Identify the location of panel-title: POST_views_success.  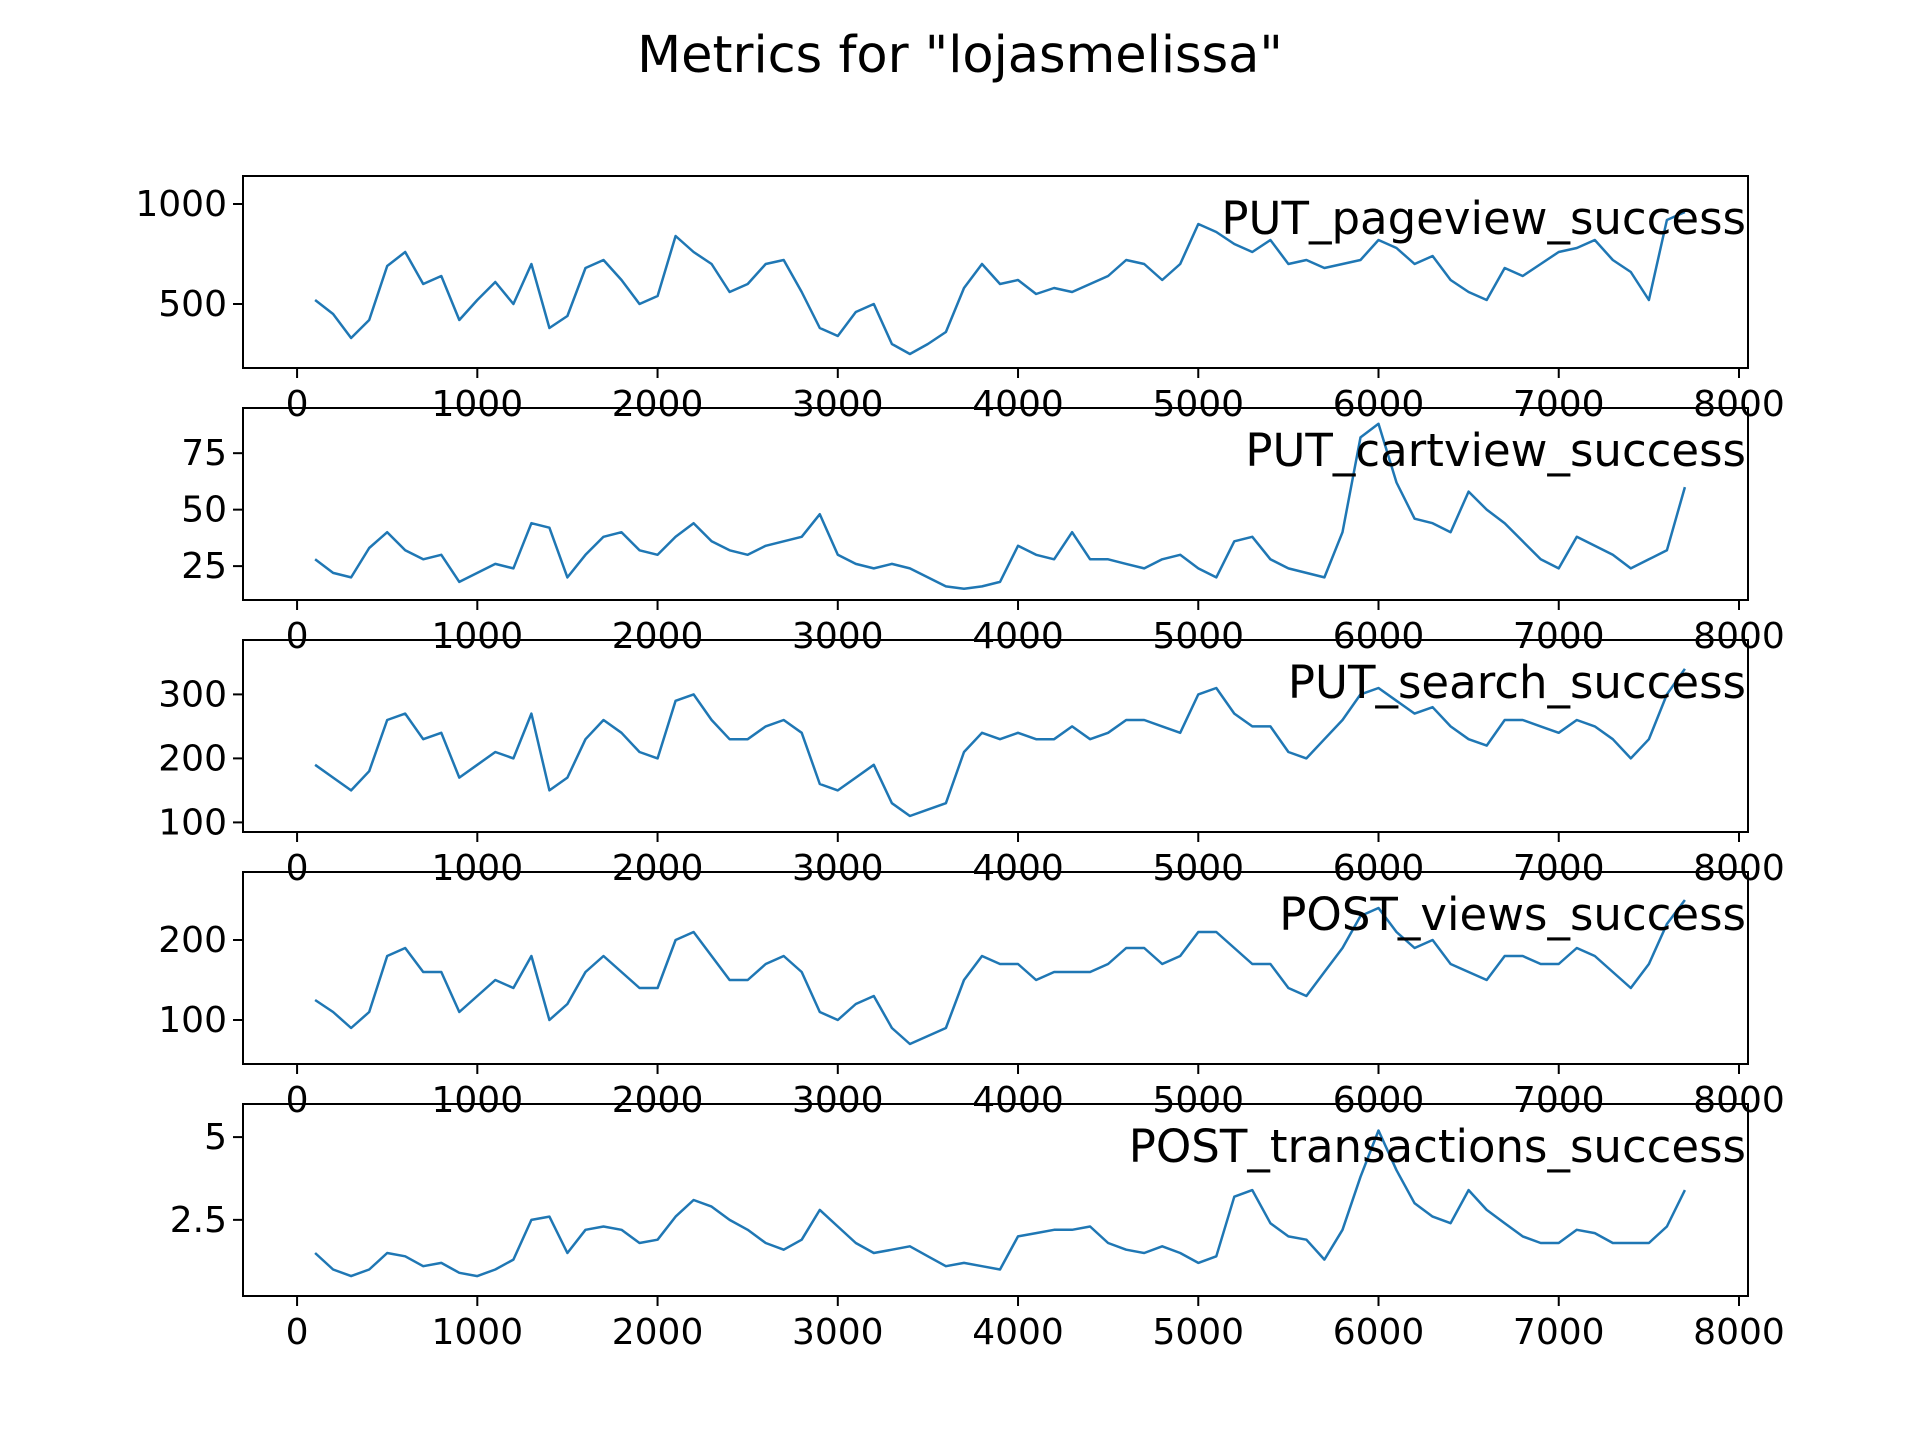
(1512, 914).